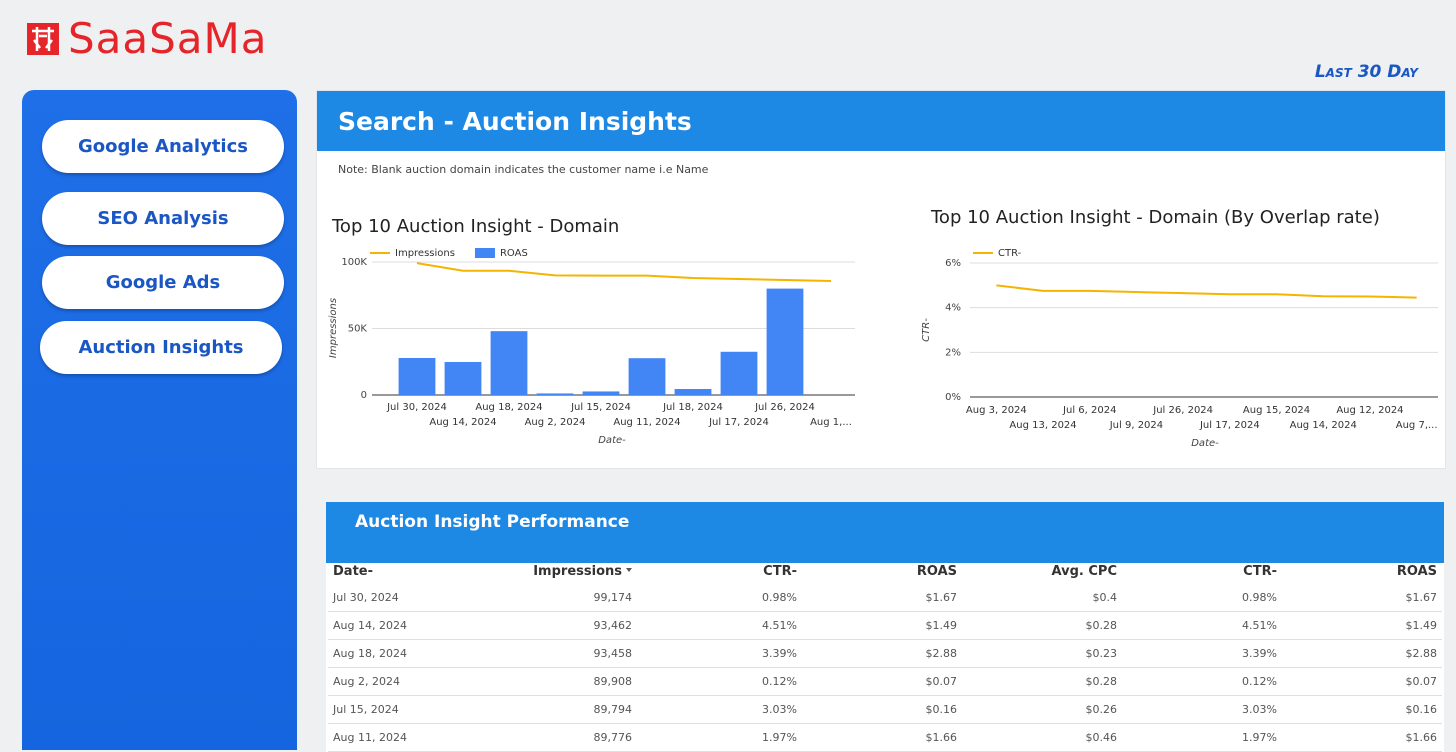  What do you see at coordinates (953, 308) in the screenshot?
I see `y-tick-label: 4%` at bounding box center [953, 308].